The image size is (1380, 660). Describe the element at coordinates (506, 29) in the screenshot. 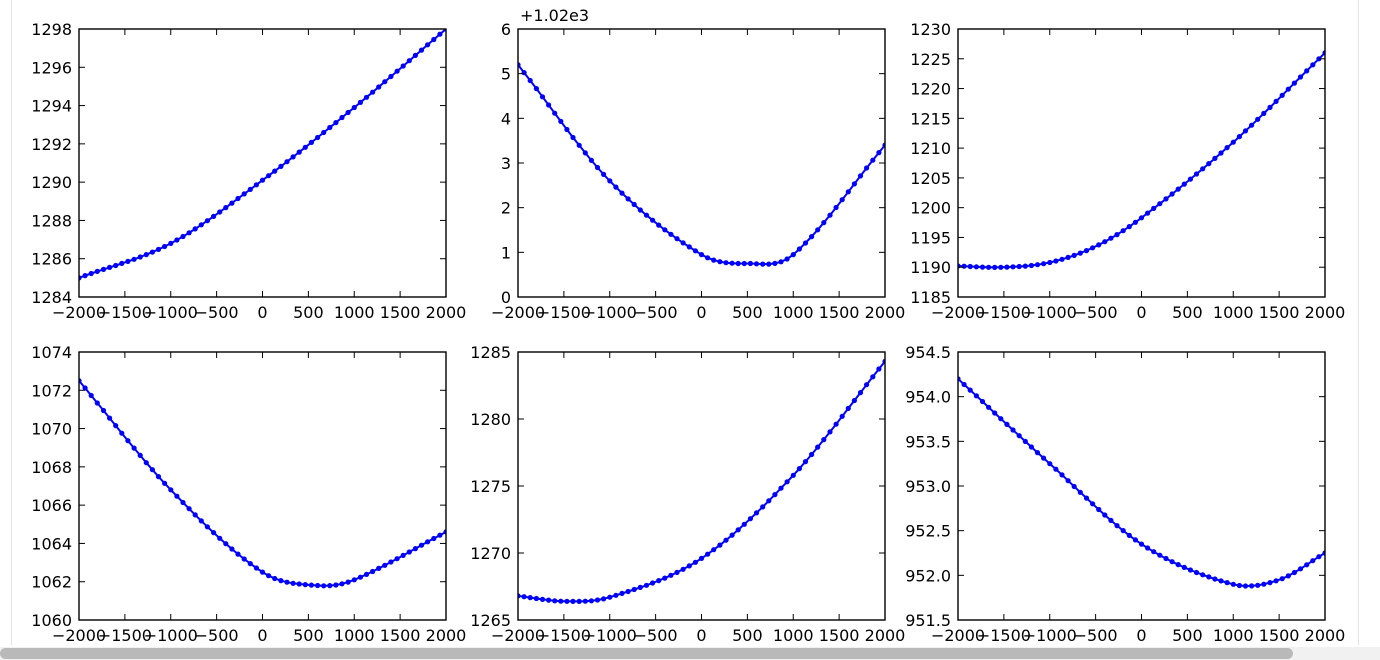

I see `y-tick-label: 6` at that location.